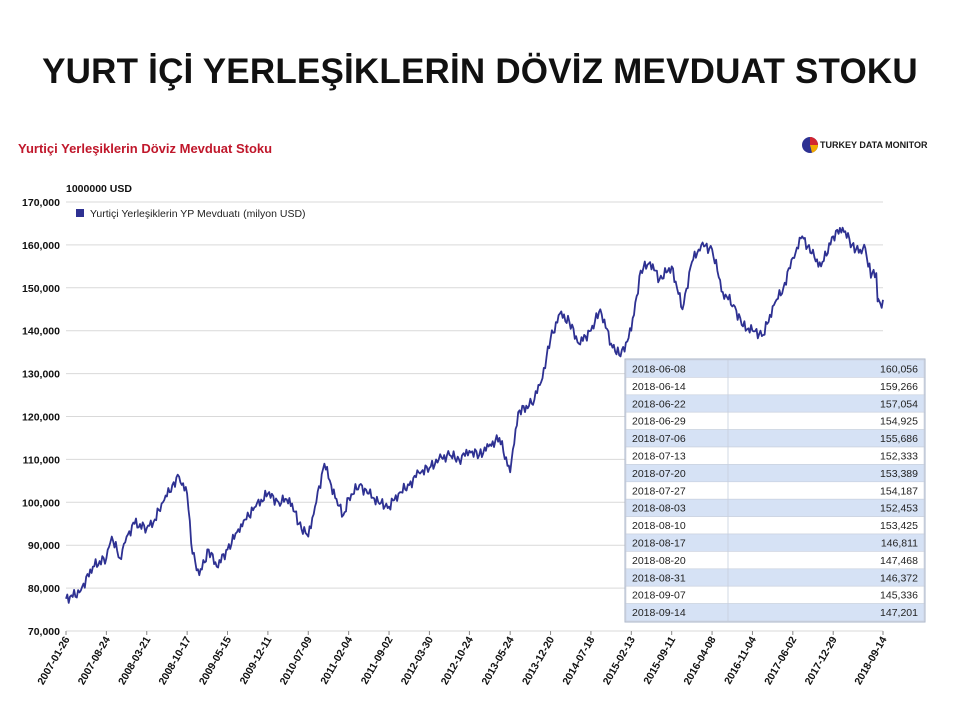 Image resolution: width=960 pixels, height=720 pixels. What do you see at coordinates (899, 596) in the screenshot?
I see `table-cell-value: 145,336` at bounding box center [899, 596].